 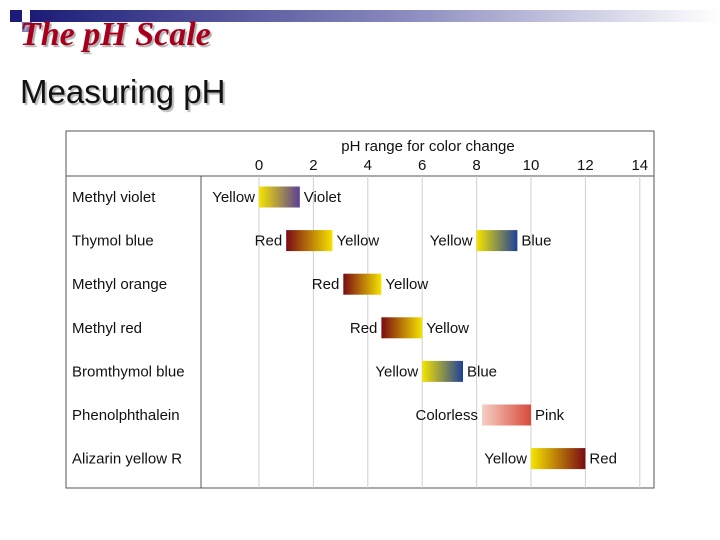 What do you see at coordinates (639, 165) in the screenshot?
I see `tick-label: 14` at bounding box center [639, 165].